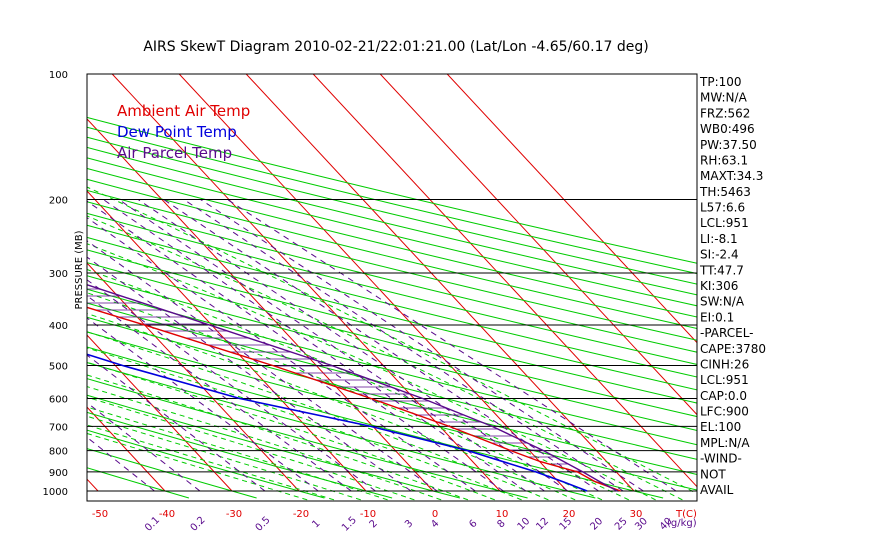  What do you see at coordinates (725, 443) in the screenshot?
I see `index-label: MPL:N/A` at bounding box center [725, 443].